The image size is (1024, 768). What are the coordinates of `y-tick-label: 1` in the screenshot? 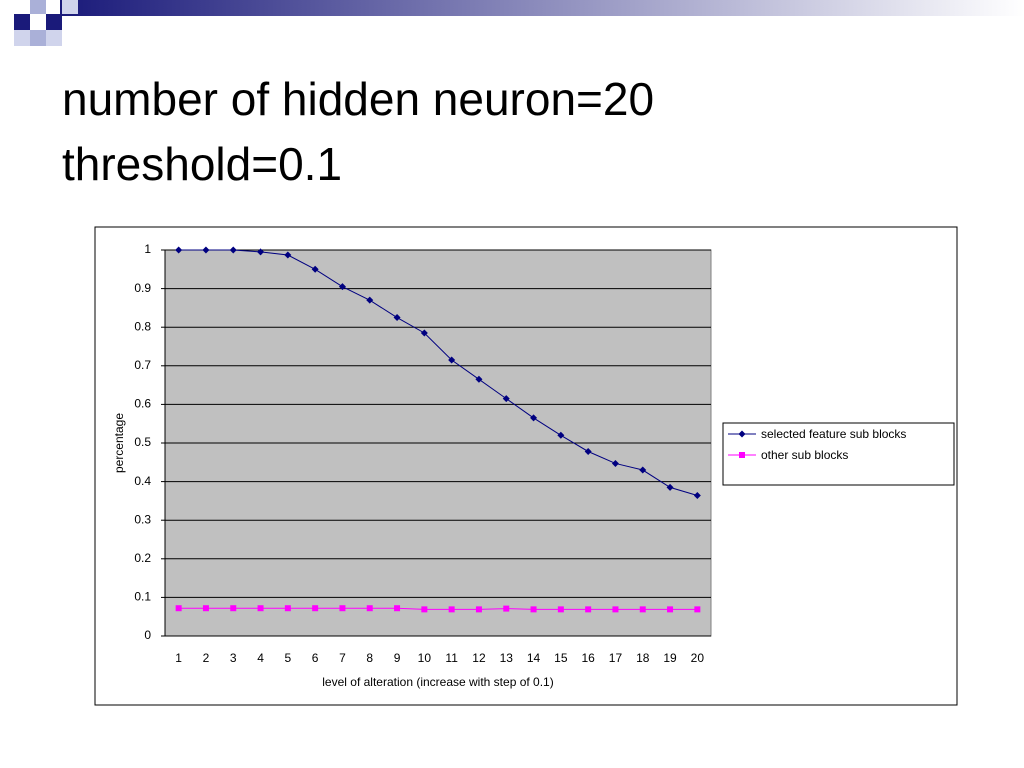 It's located at (147, 249).